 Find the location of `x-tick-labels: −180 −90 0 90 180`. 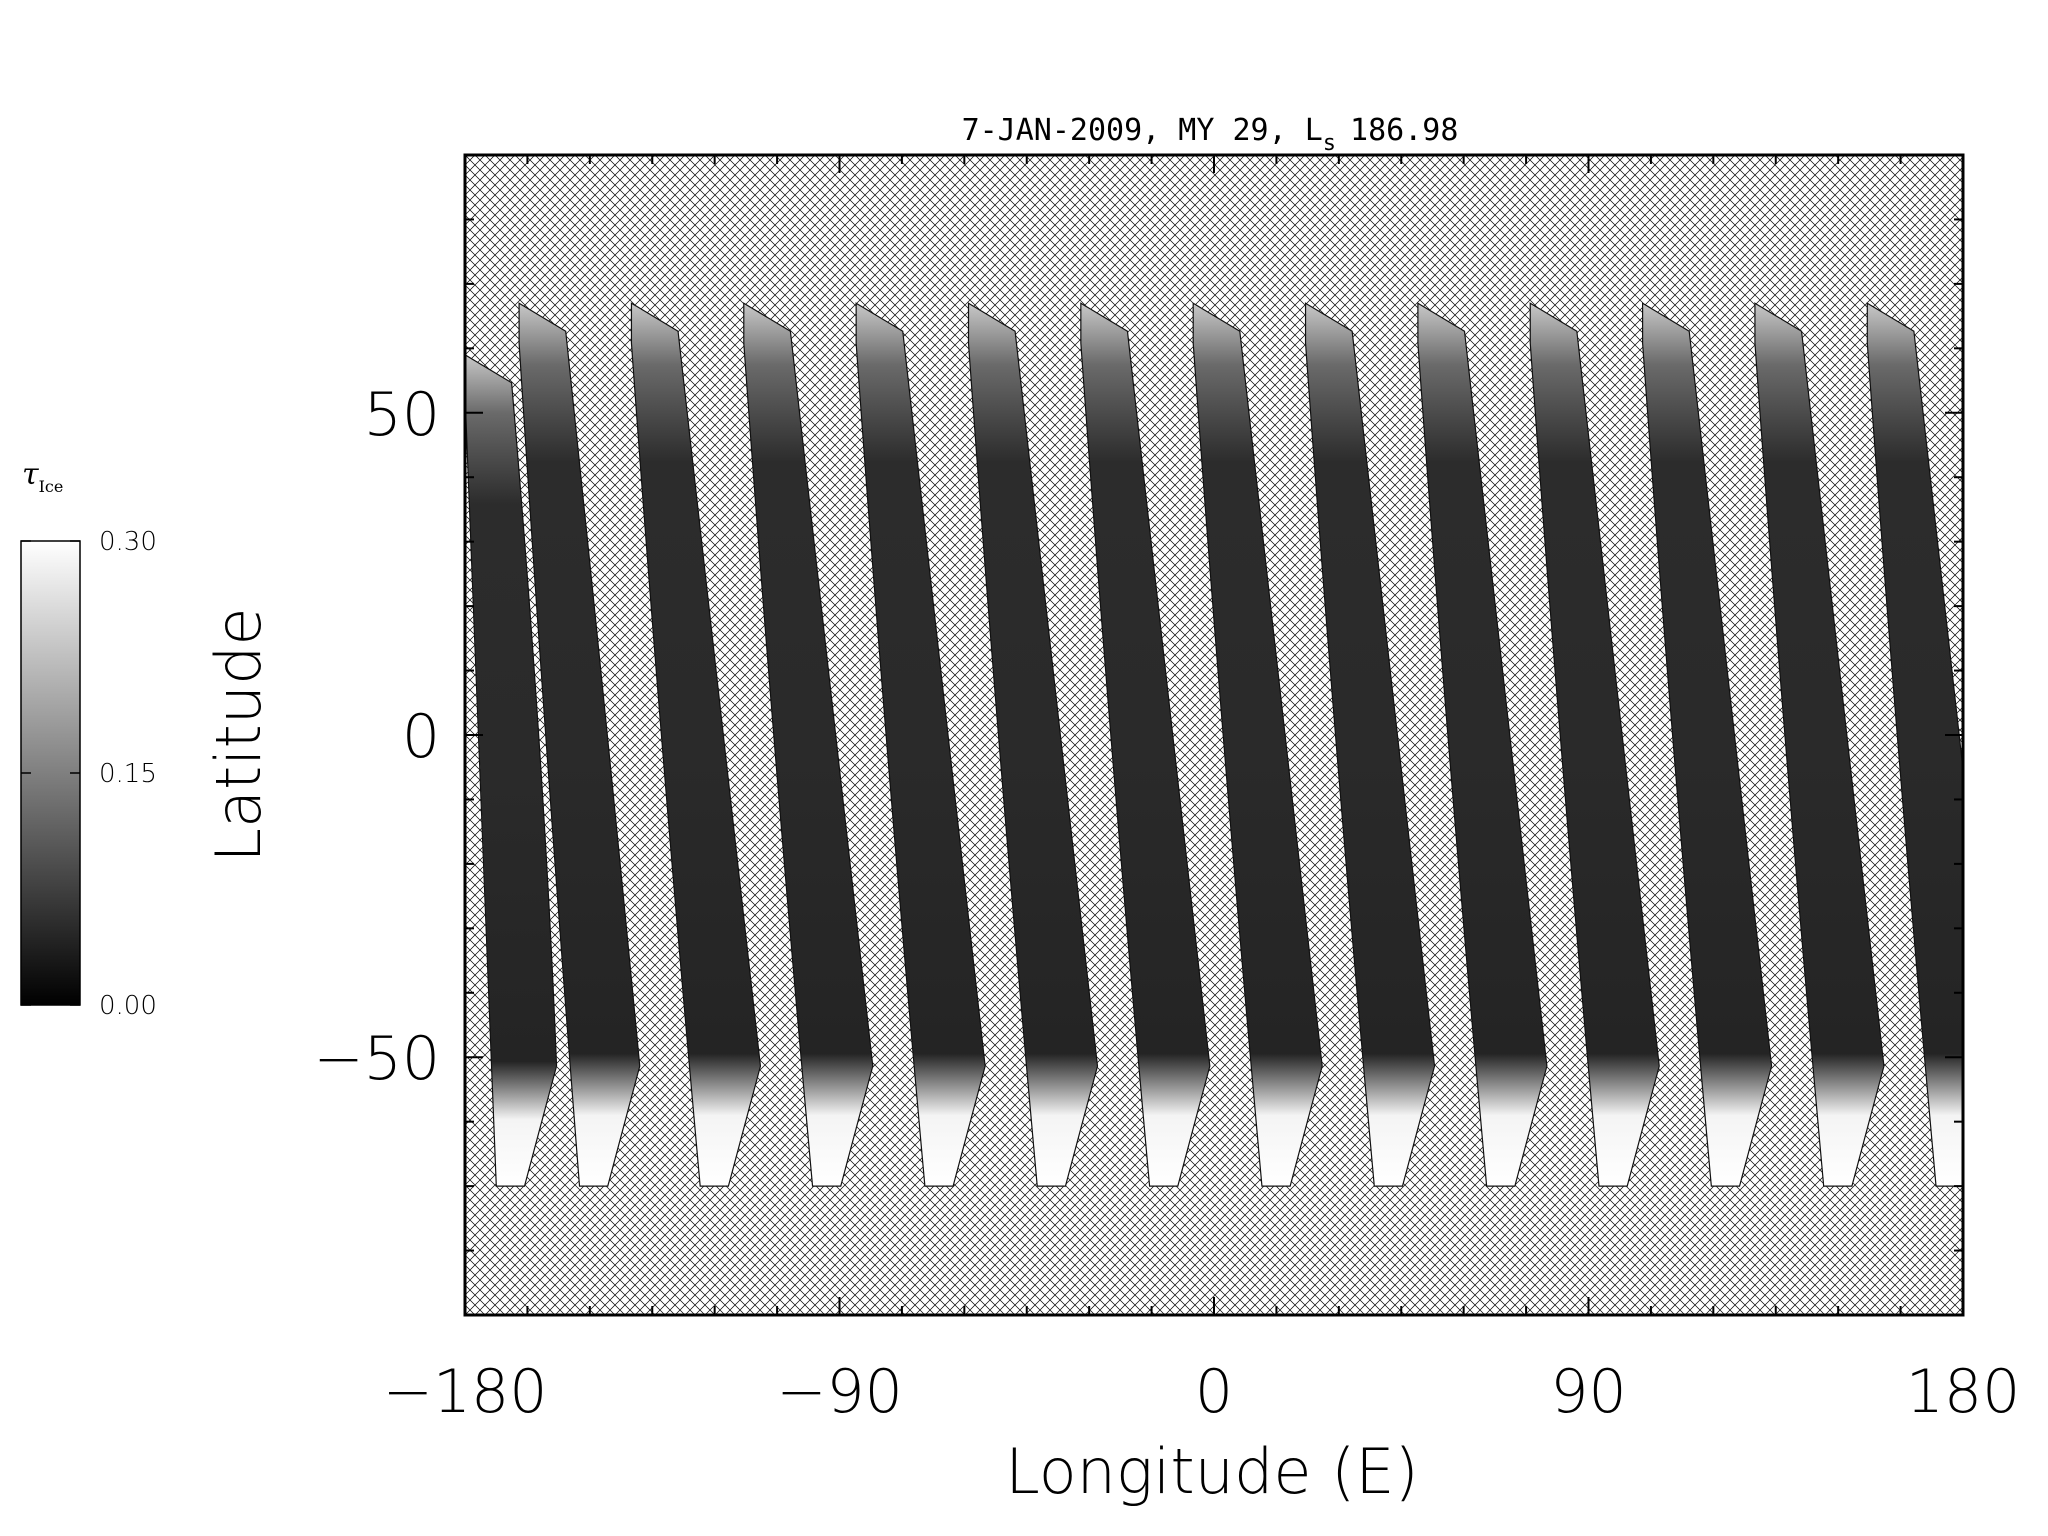

x-tick-labels: −180 −90 0 90 180 is located at coordinates (1202, 1392).